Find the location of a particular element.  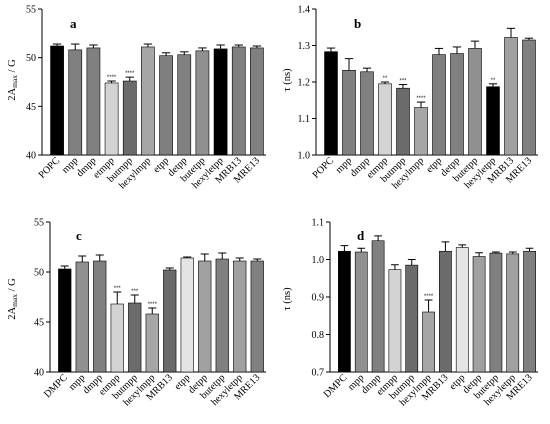

bar-a-hexylmpp is located at coordinates (148, 101).